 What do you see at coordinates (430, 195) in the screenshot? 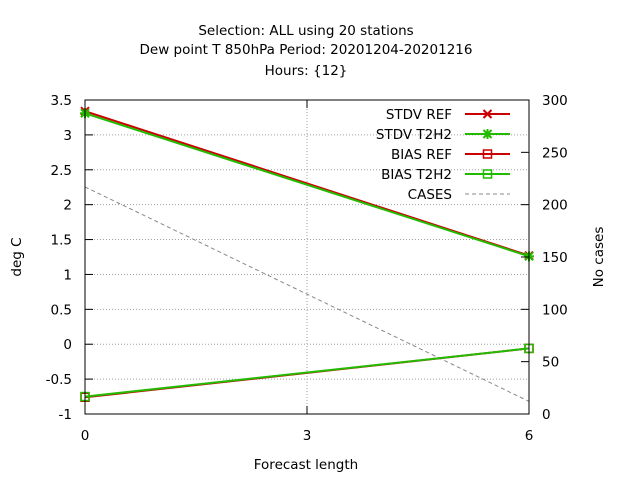
I see `legend-label: CASES` at bounding box center [430, 195].